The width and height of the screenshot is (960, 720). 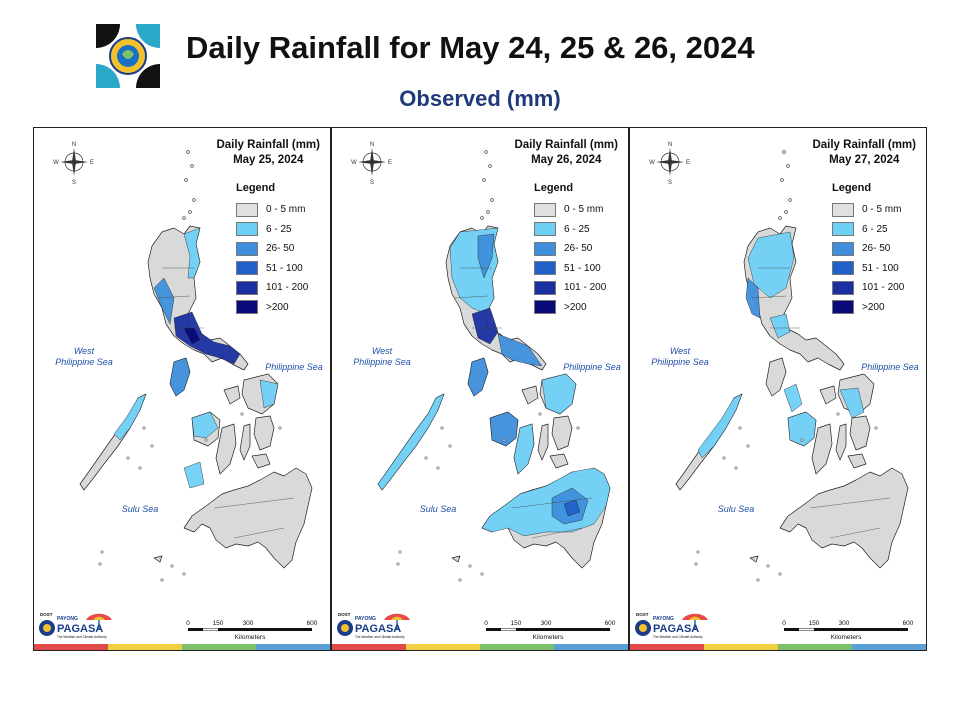 What do you see at coordinates (158, 559) in the screenshot?
I see `landmass-sulu1` at bounding box center [158, 559].